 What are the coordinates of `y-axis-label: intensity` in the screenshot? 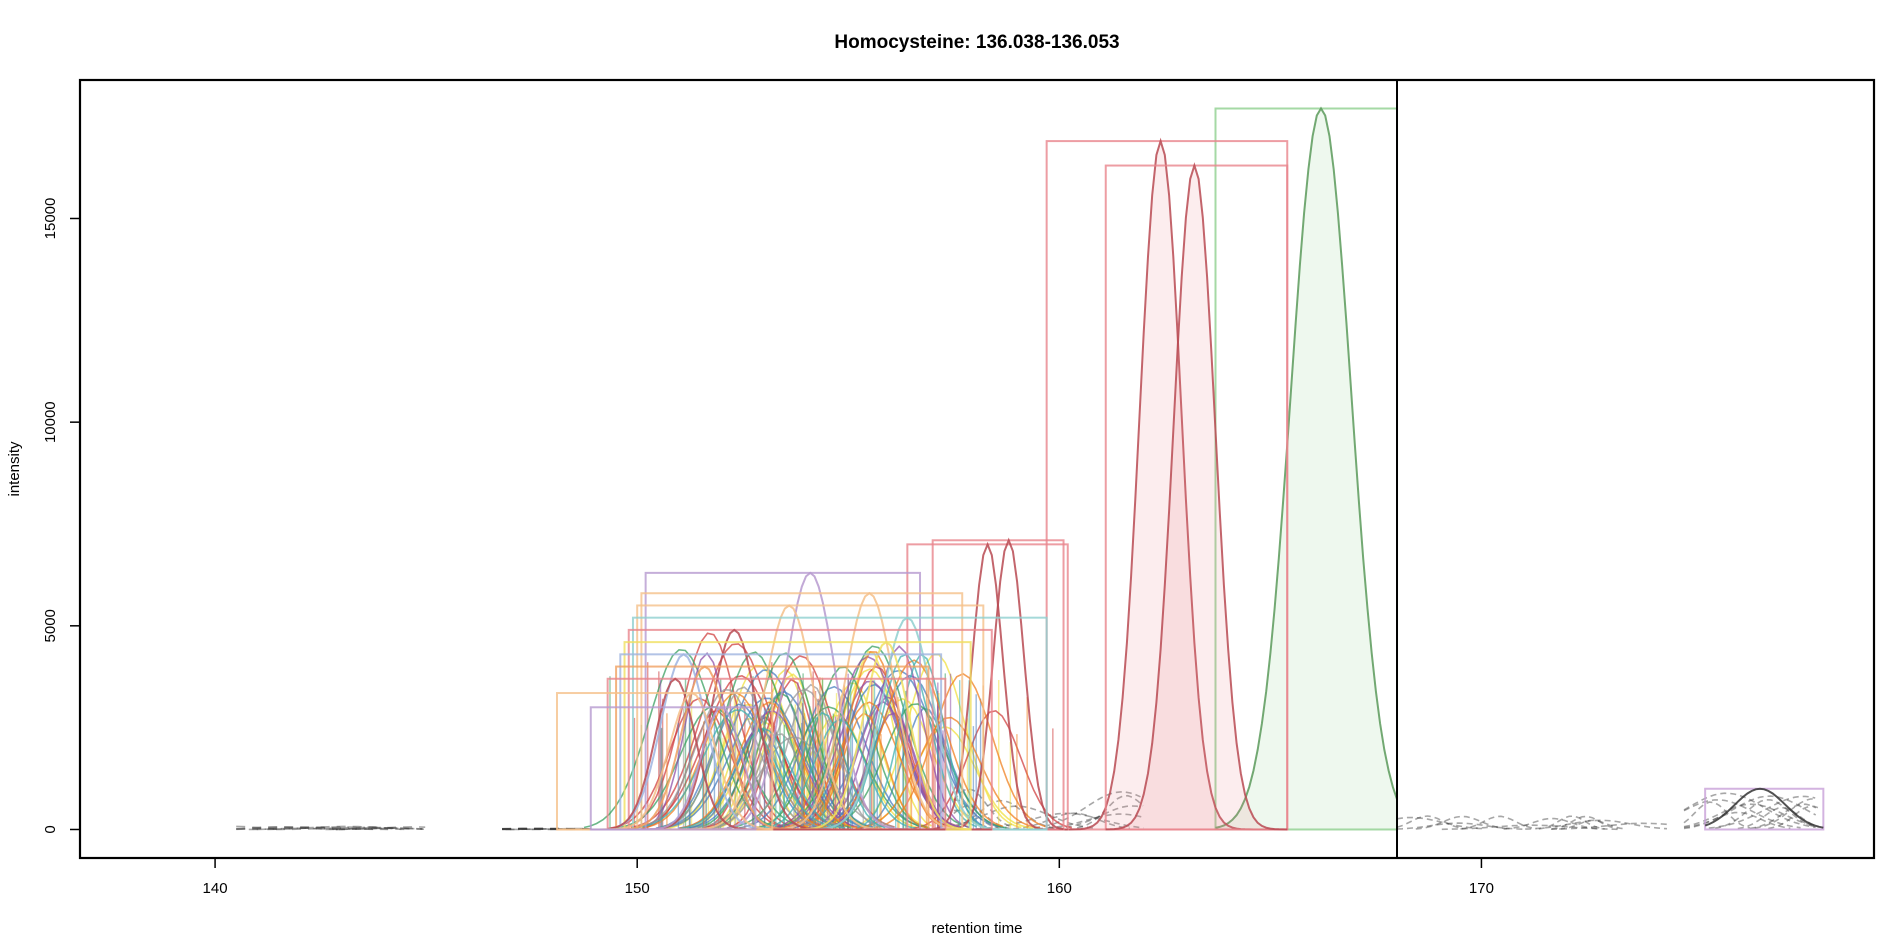 It's located at (14, 469).